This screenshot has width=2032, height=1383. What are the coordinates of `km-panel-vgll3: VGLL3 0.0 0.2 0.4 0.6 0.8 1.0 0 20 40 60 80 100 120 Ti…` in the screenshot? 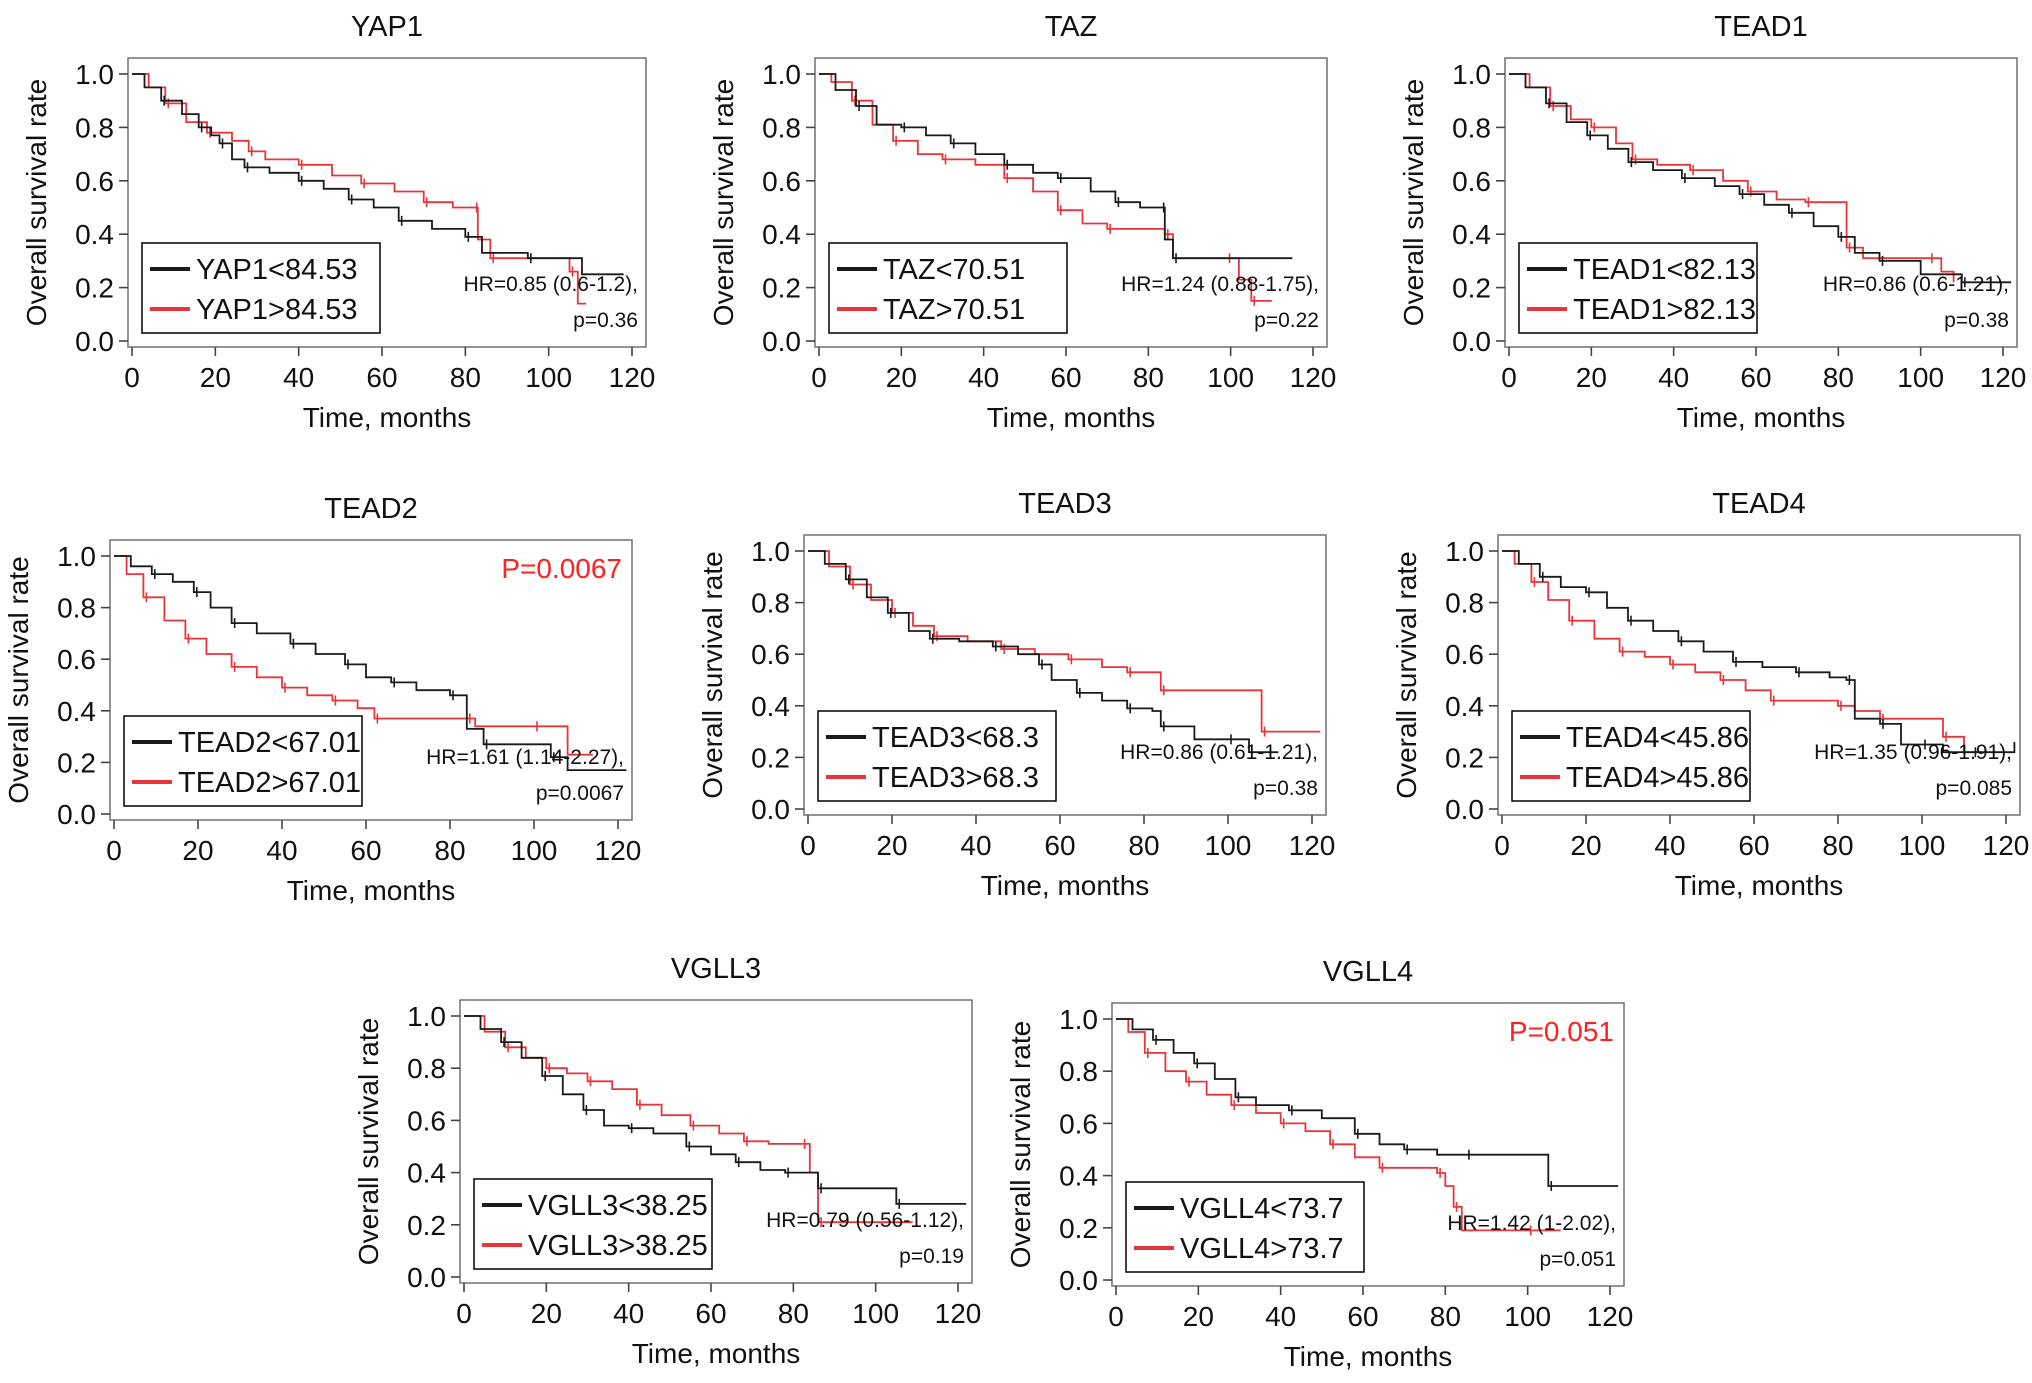 It's located at (667, 1161).